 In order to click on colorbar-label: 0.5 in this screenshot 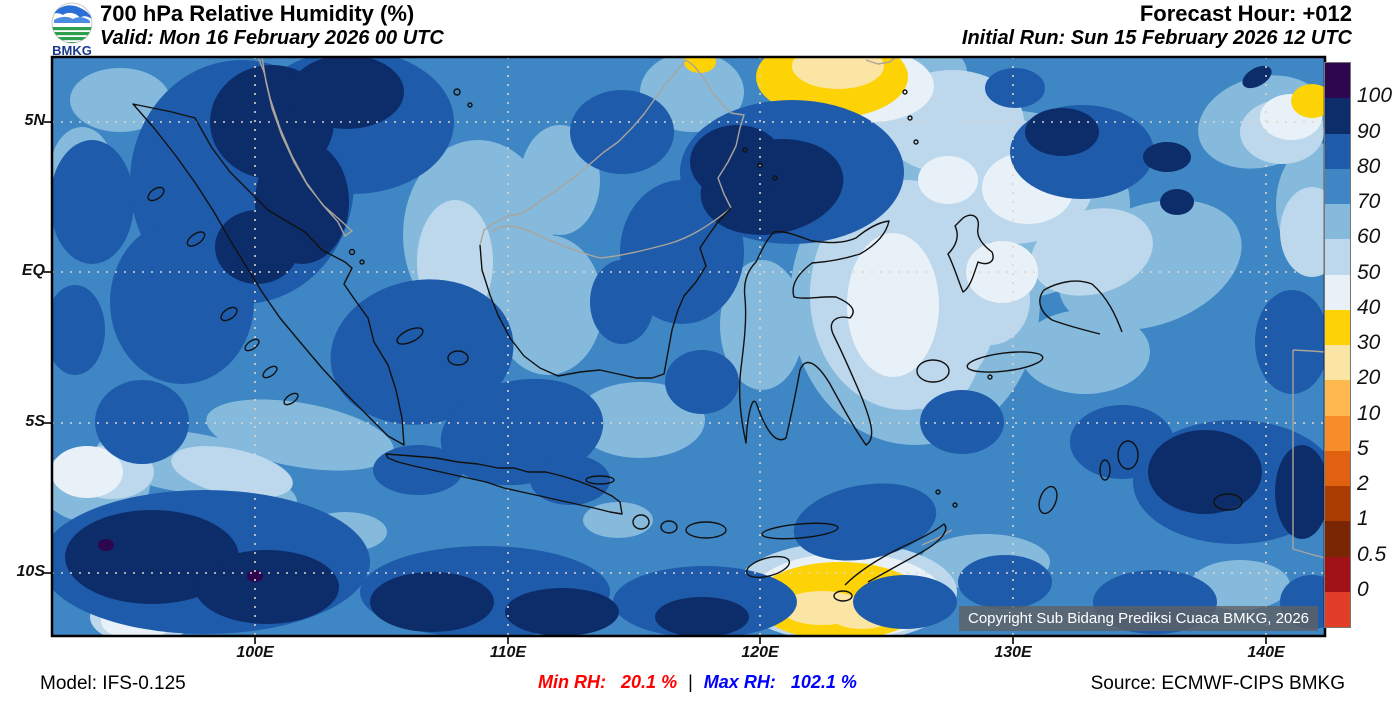, I will do `click(1372, 554)`.